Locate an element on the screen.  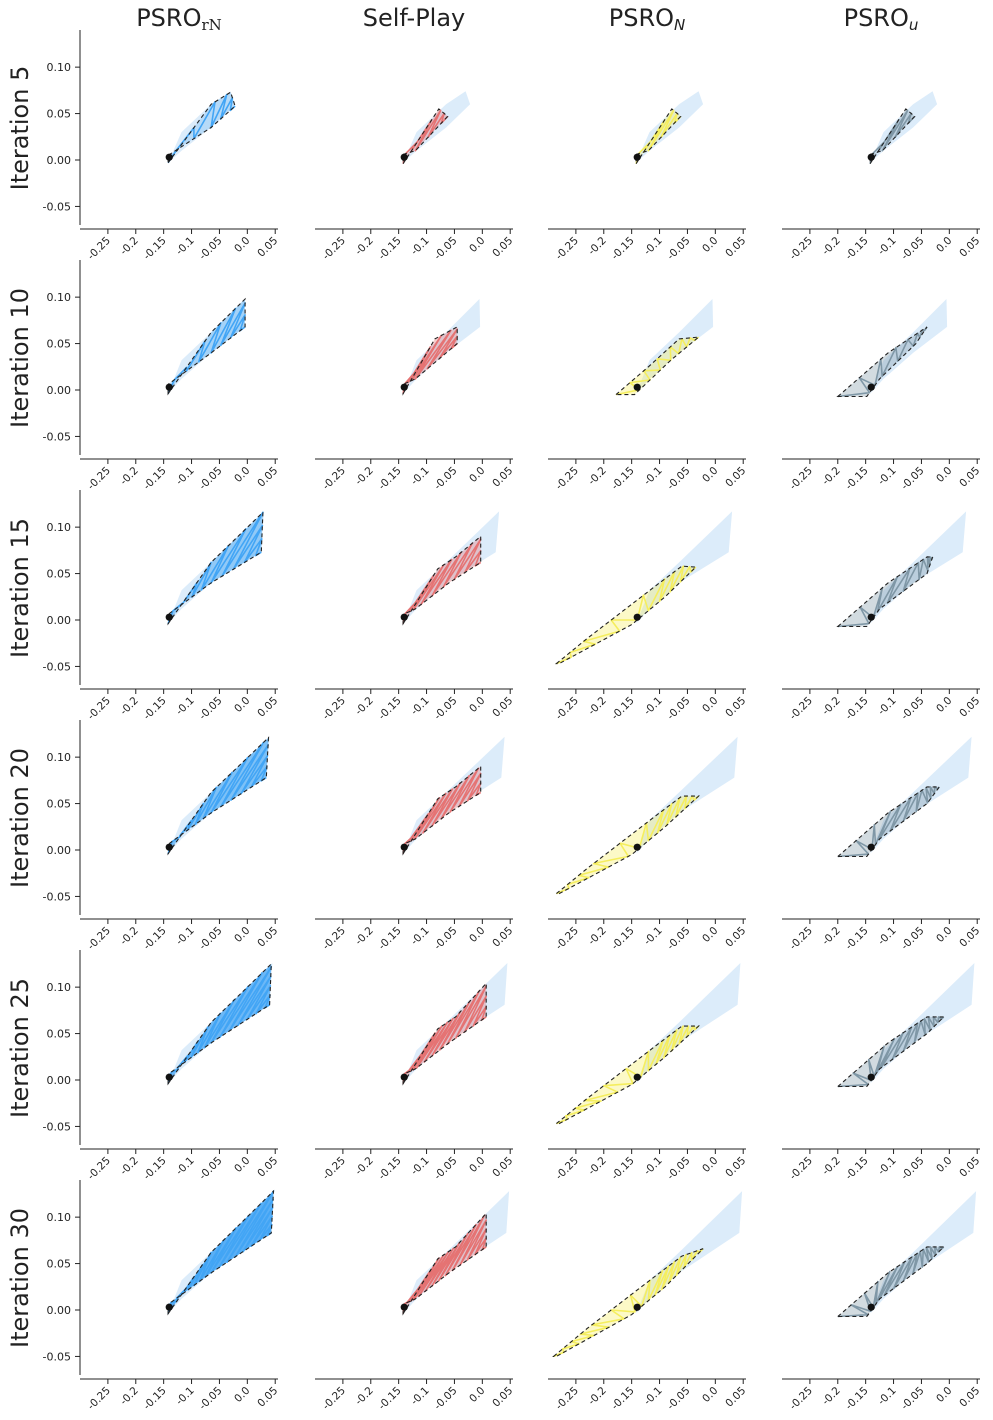
column-title: Self-Play is located at coordinates (414, 18).